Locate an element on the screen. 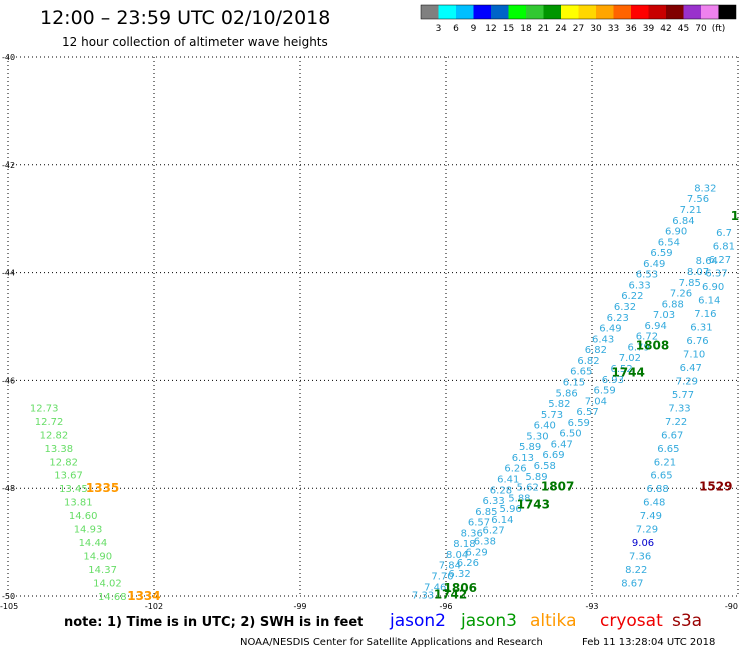  wave-height-value: 14.68 is located at coordinates (112, 597).